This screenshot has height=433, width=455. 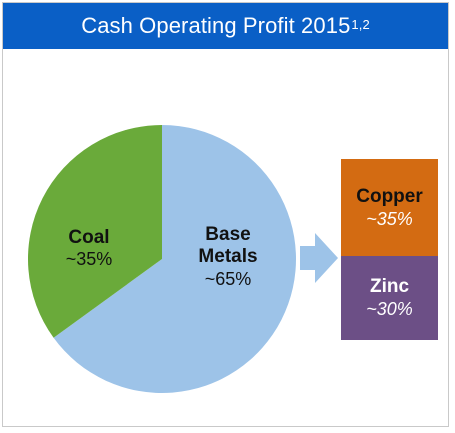 What do you see at coordinates (389, 196) in the screenshot?
I see `breakdown-copper-name: Copper` at bounding box center [389, 196].